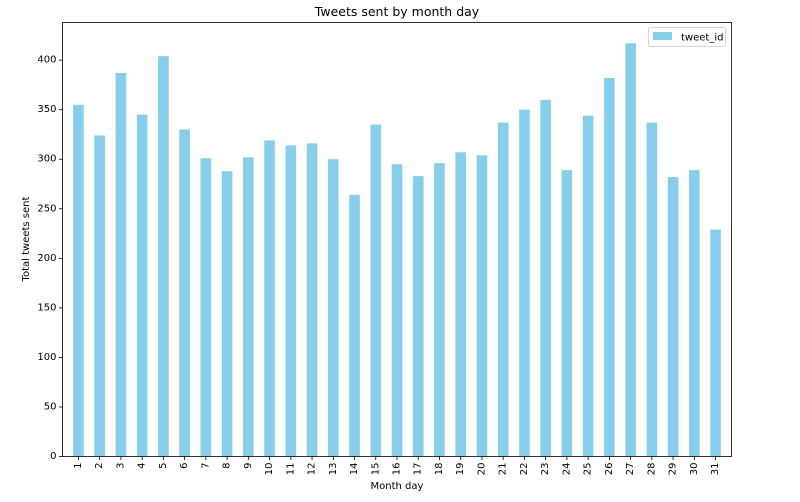 This screenshot has height=502, width=800. What do you see at coordinates (46, 60) in the screenshot?
I see `y-tick-label: 400` at bounding box center [46, 60].